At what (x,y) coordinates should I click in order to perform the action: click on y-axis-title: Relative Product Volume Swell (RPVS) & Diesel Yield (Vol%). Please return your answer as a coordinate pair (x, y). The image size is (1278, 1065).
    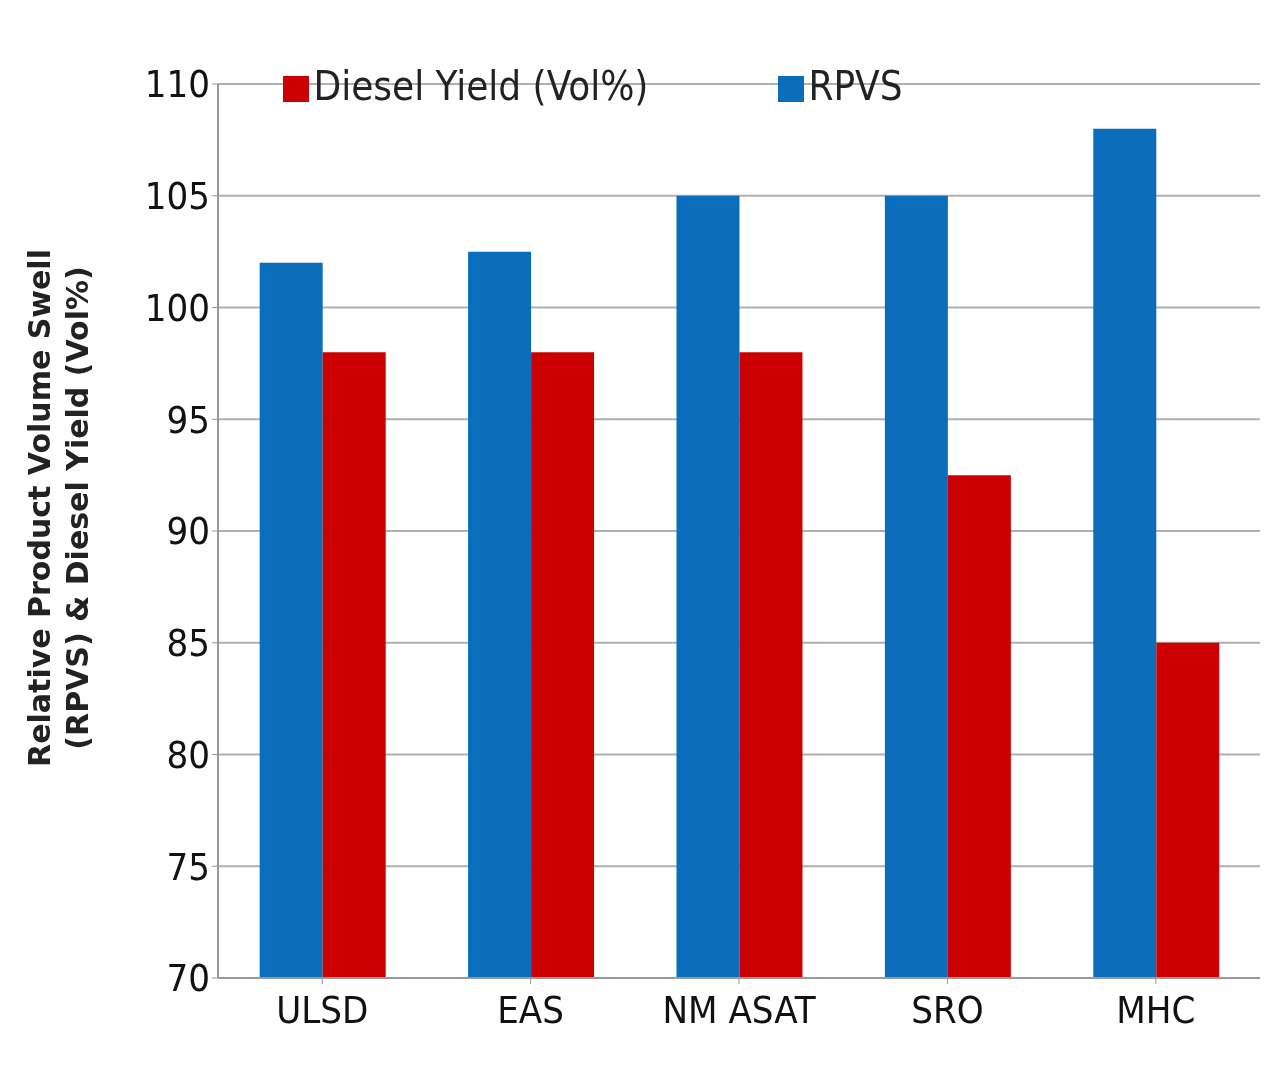
    Looking at the image, I should click on (58, 508).